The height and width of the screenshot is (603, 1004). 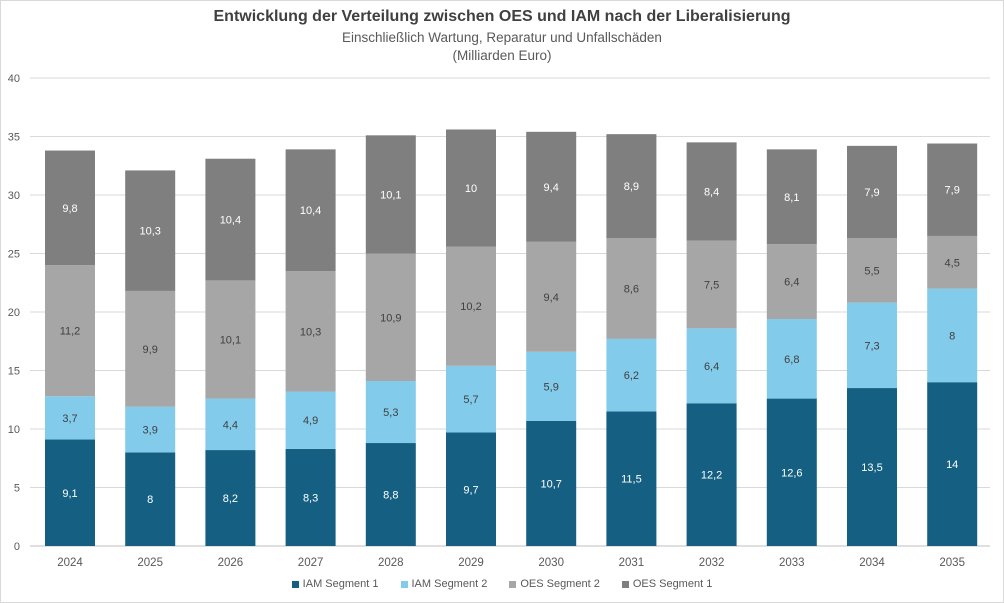 What do you see at coordinates (14, 79) in the screenshot?
I see `y-tick-label: 40` at bounding box center [14, 79].